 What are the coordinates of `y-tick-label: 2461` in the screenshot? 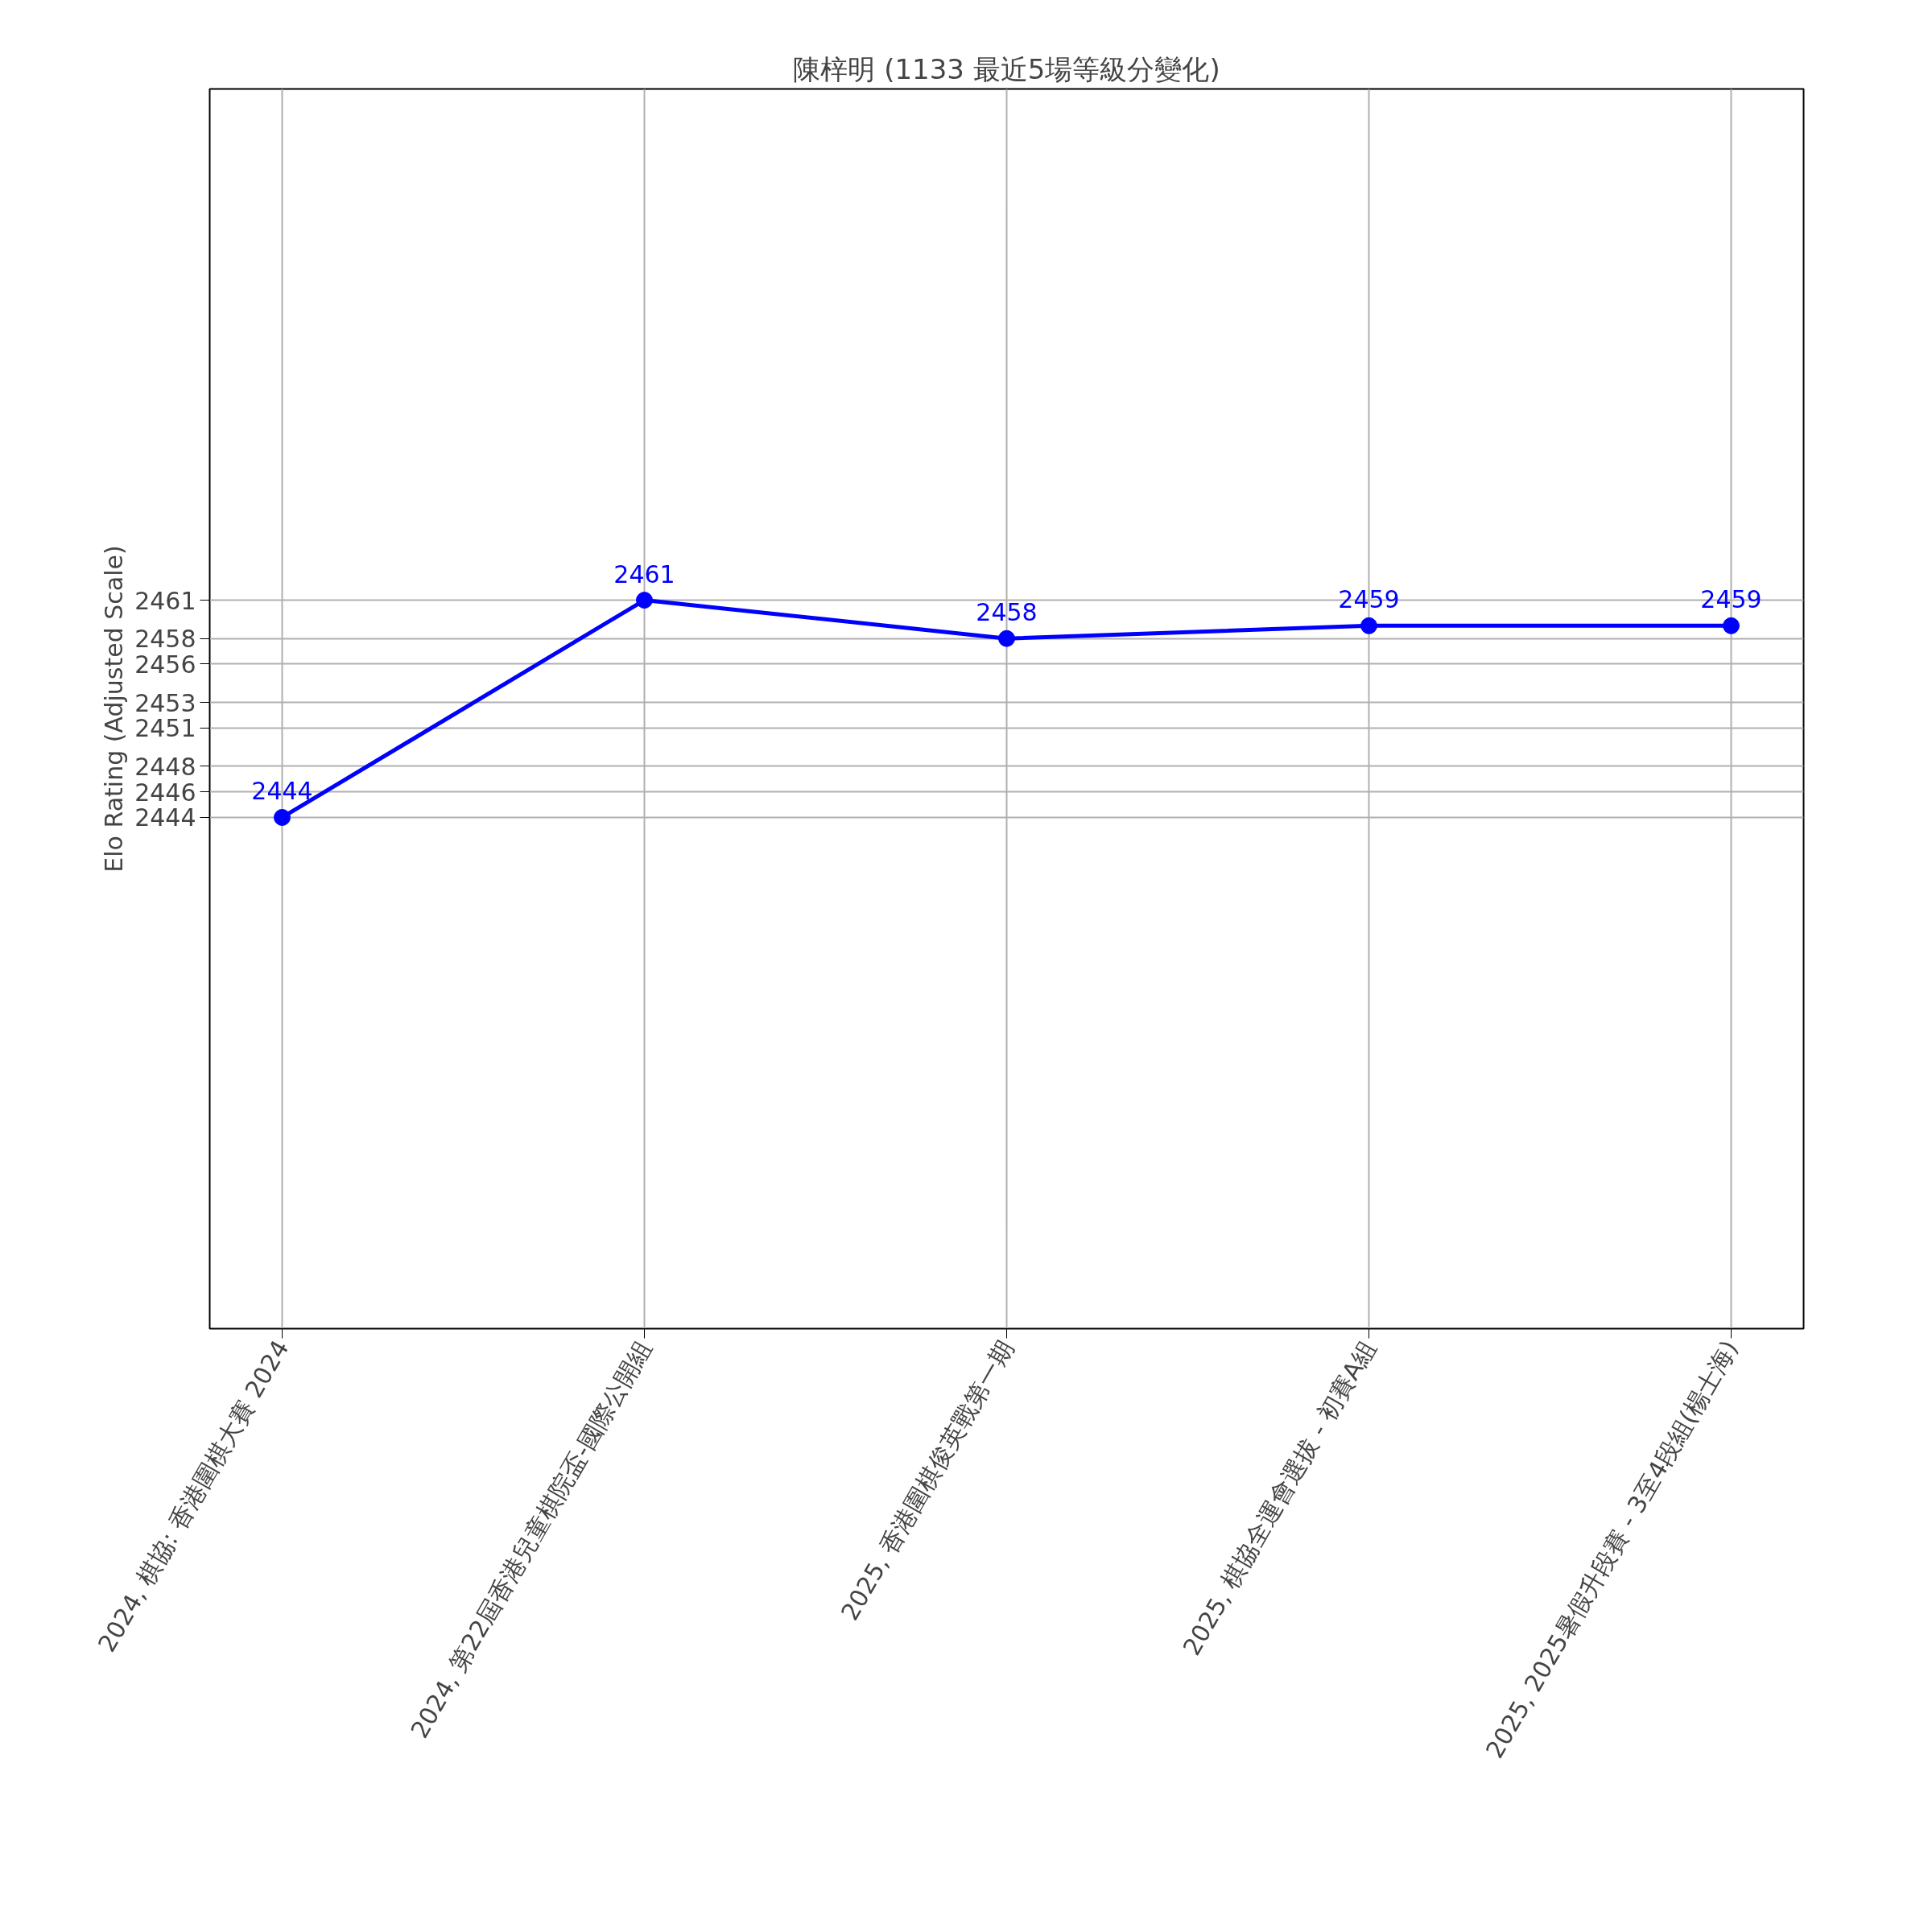 It's located at (165, 600).